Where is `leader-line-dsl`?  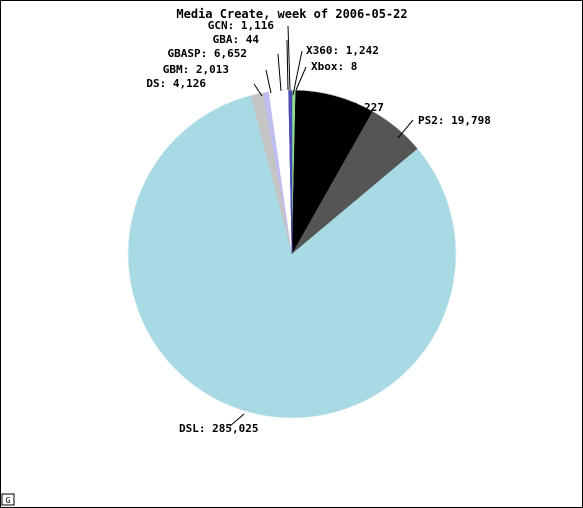
leader-line-dsl is located at coordinates (237, 420).